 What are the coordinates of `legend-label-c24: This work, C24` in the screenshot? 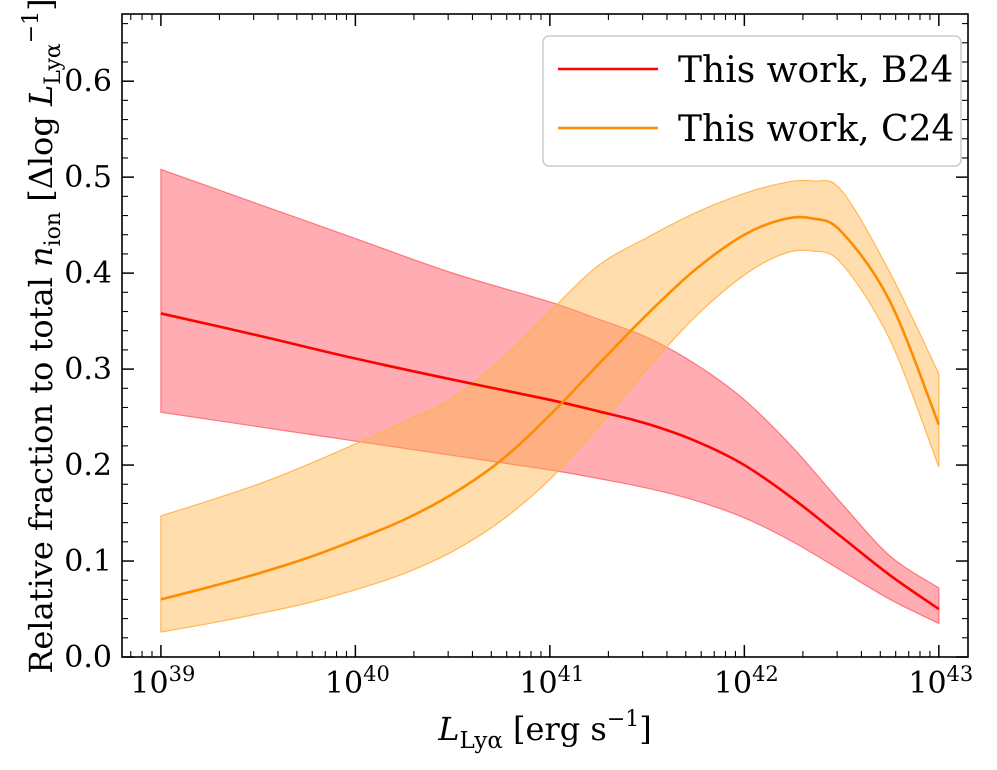 It's located at (816, 129).